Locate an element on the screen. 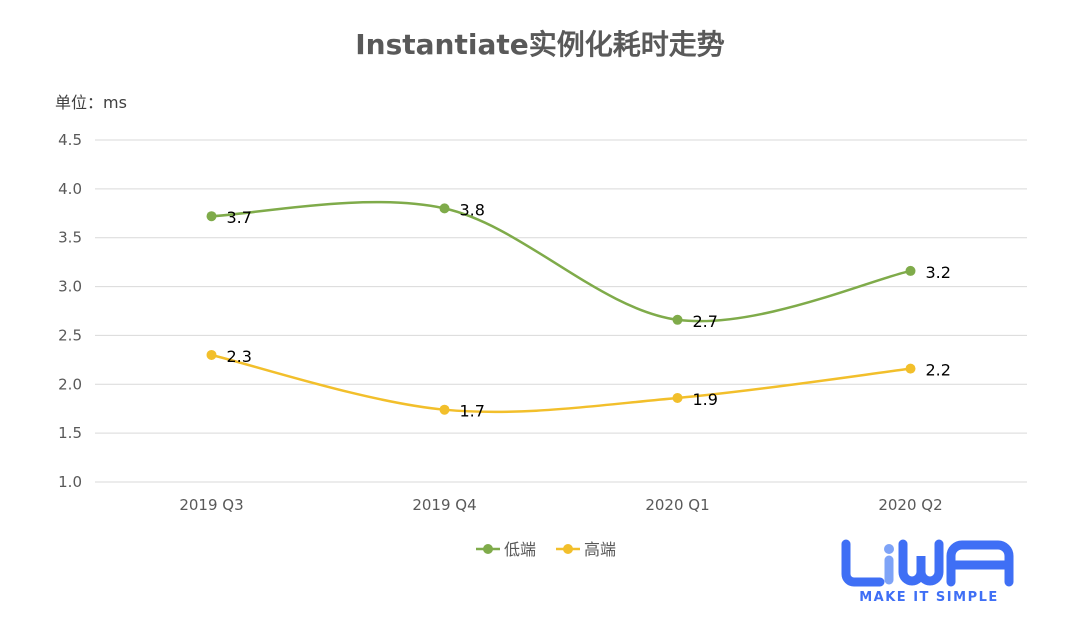 The height and width of the screenshot is (621, 1080). logo-A is located at coordinates (980, 563).